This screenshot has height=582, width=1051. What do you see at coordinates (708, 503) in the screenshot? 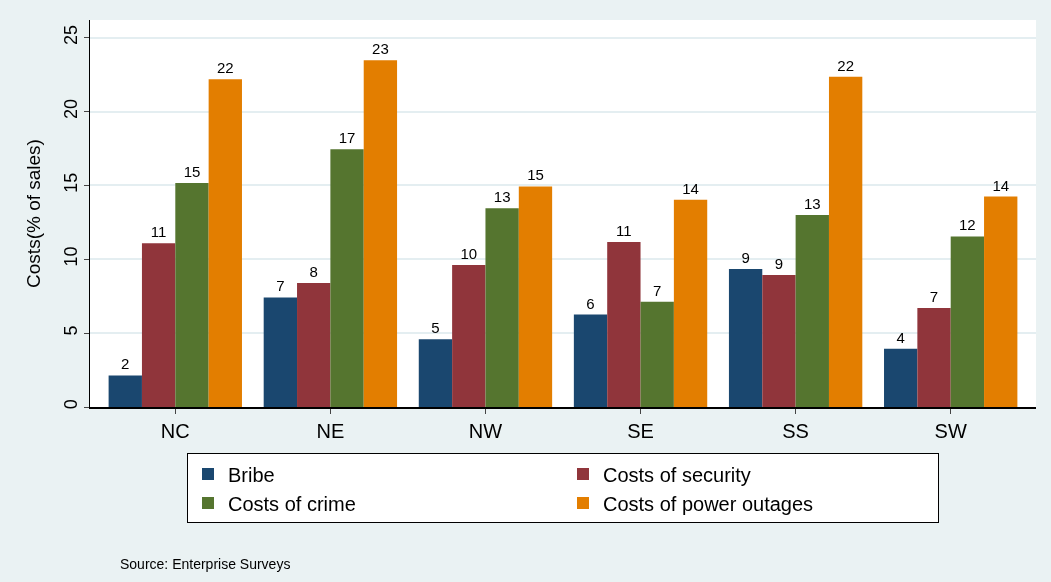
I see `legend-label: Costs of power outages` at bounding box center [708, 503].